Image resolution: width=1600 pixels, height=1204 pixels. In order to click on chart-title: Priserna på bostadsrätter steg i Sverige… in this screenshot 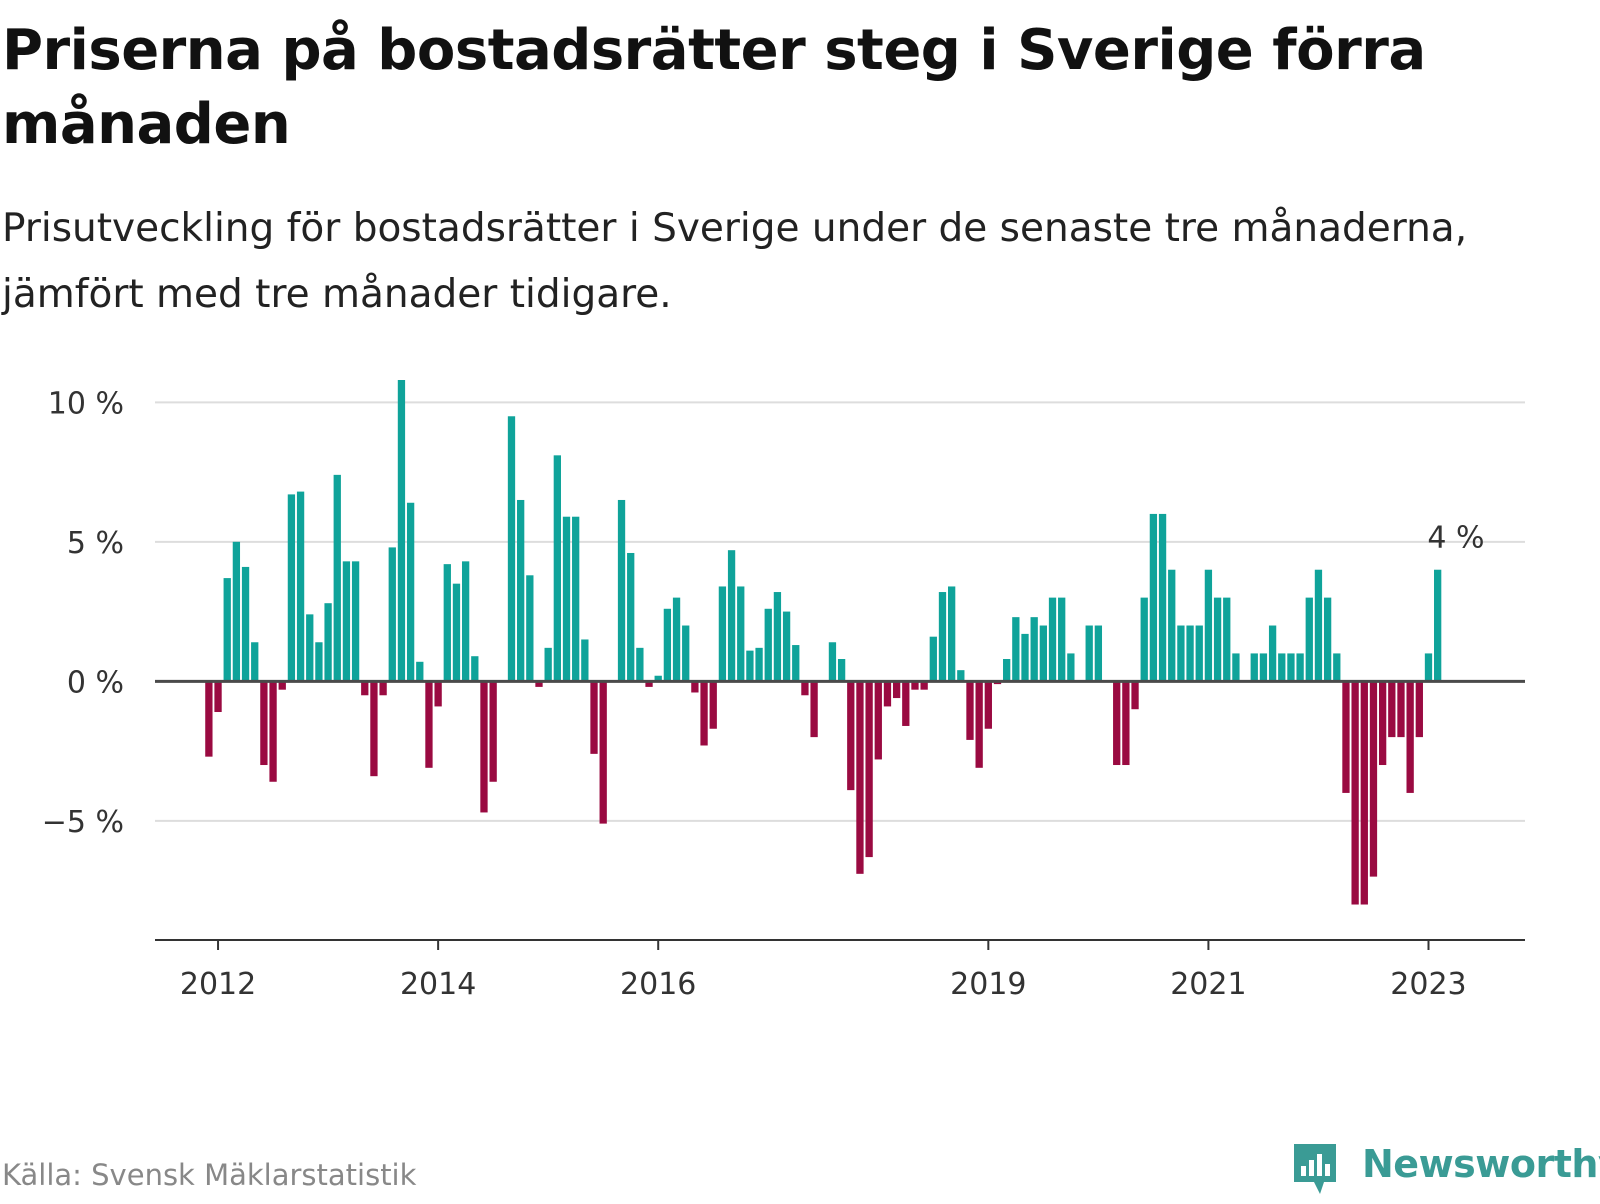, I will do `click(714, 87)`.